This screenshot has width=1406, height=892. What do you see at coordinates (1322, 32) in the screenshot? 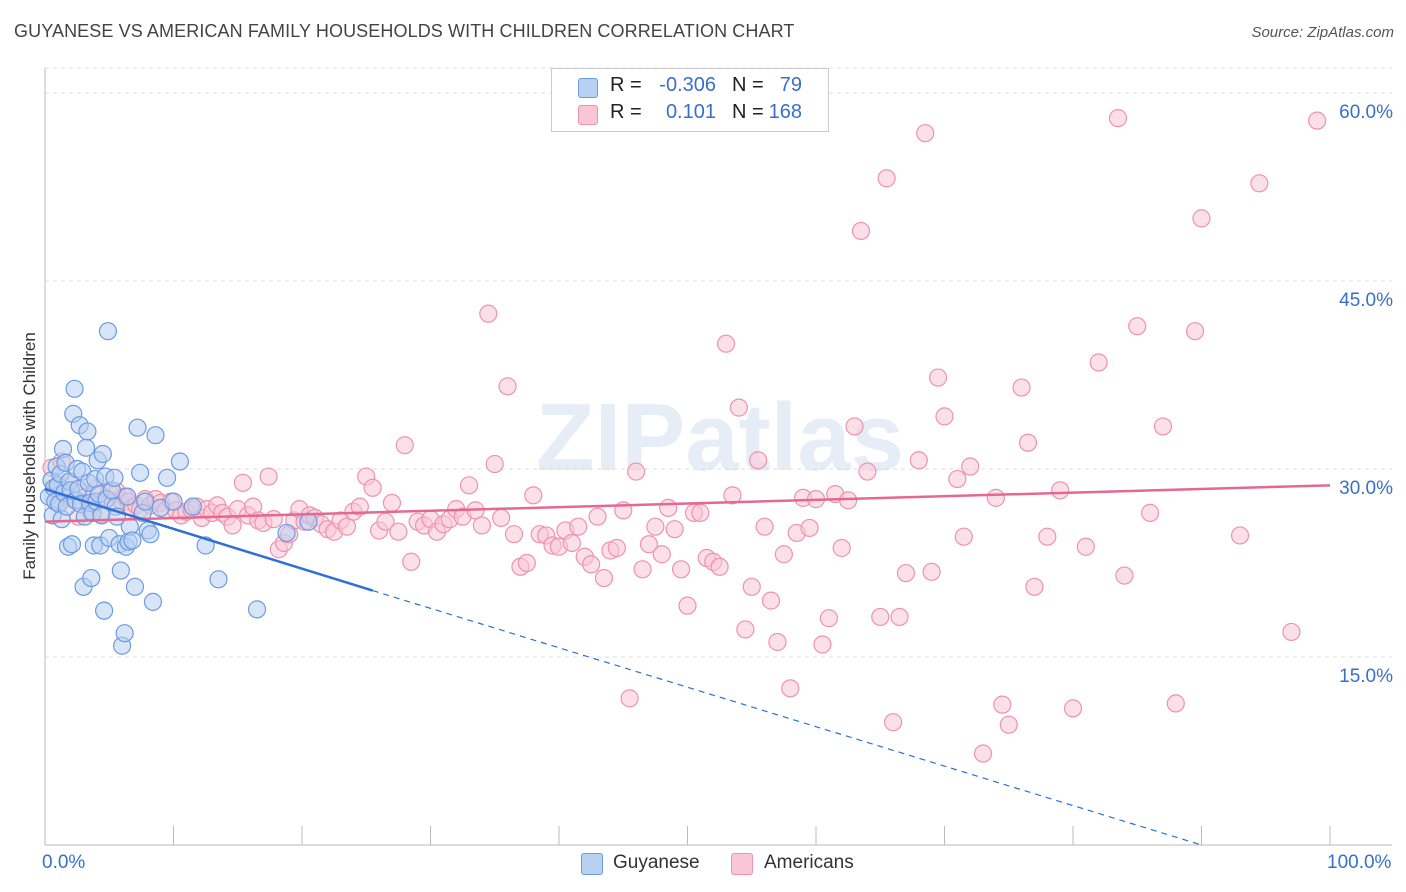
I see `source-label: Source: ZipAtlas.com` at bounding box center [1322, 32].